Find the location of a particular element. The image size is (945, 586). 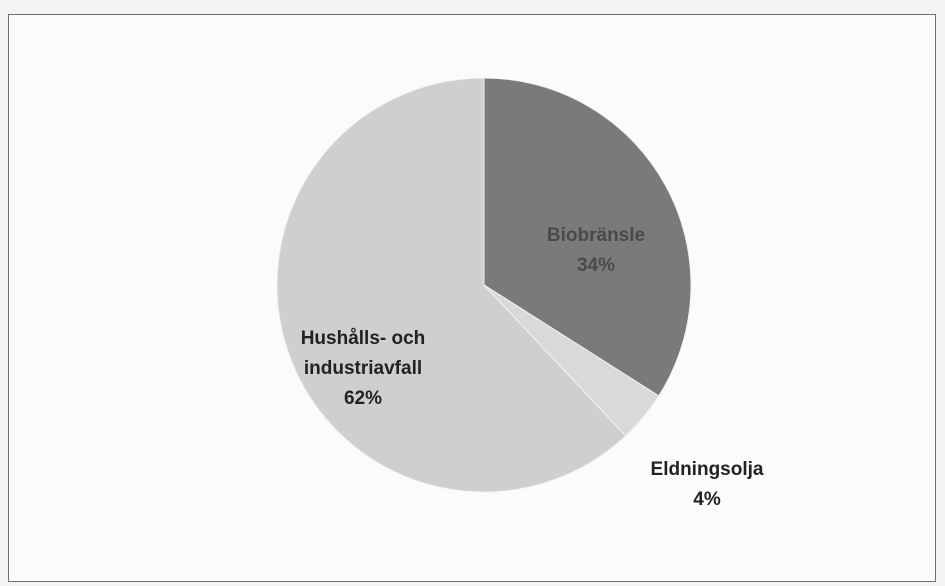

slice-label-0: Biobränsle 34% is located at coordinates (596, 250).